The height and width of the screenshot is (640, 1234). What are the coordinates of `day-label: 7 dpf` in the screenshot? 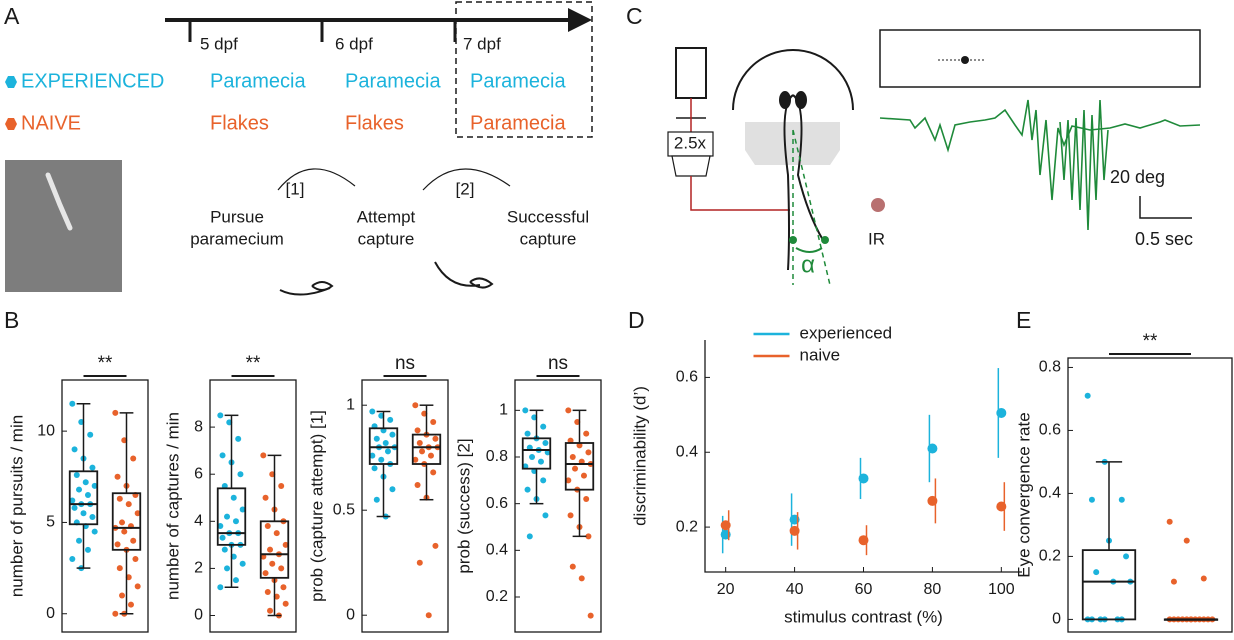 It's located at (482, 43).